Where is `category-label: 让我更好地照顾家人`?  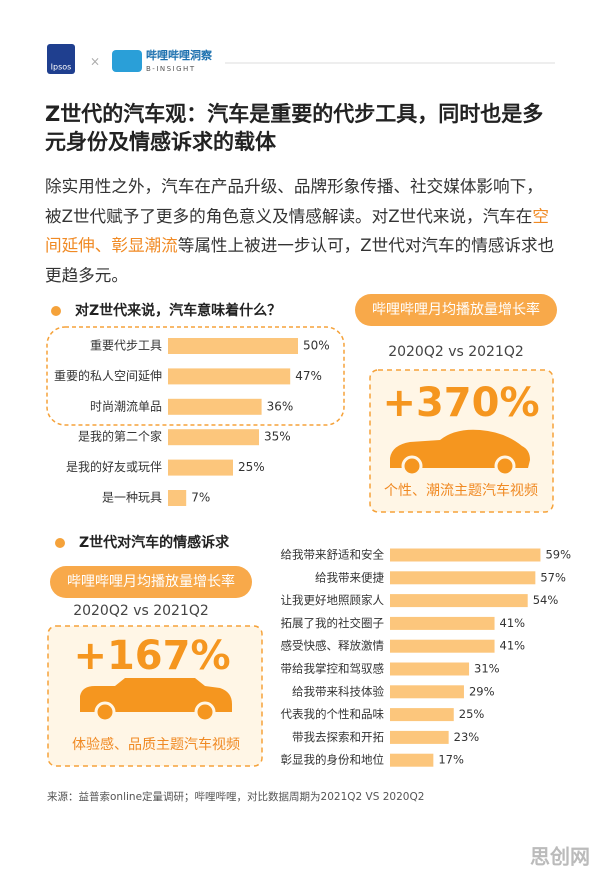 category-label: 让我更好地照顾家人 is located at coordinates (333, 600).